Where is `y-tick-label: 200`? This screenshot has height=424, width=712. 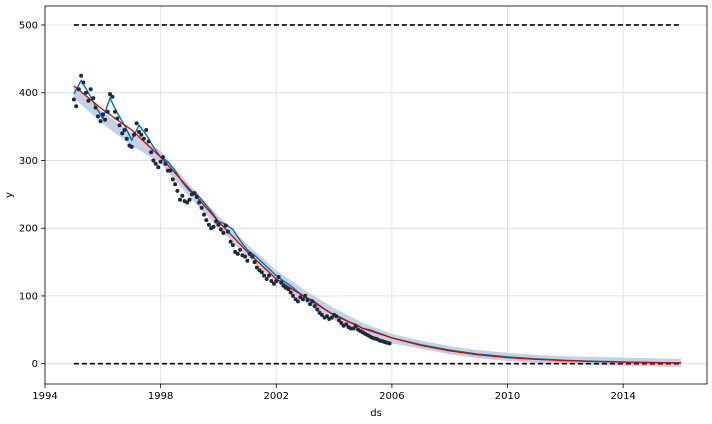
y-tick-label: 200 is located at coordinates (28, 229).